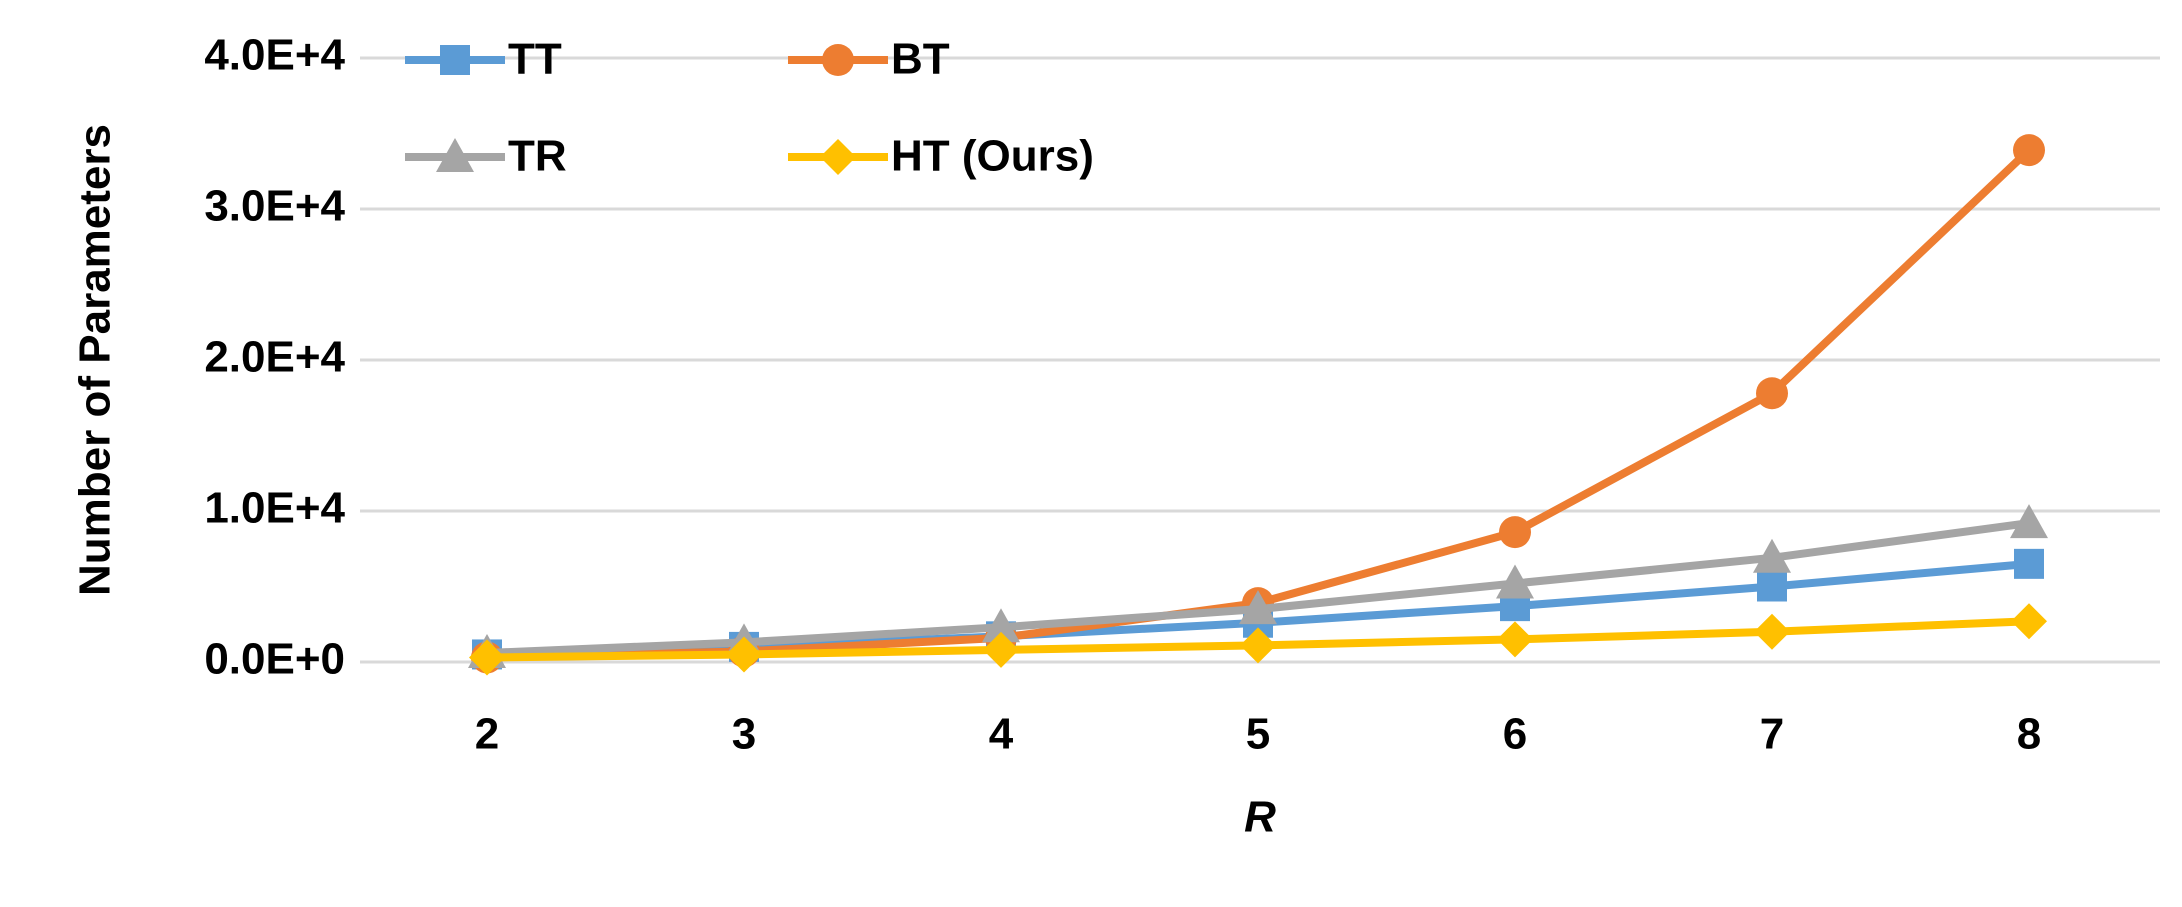 This screenshot has width=2182, height=907. Describe the element at coordinates (744, 734) in the screenshot. I see `x-tick-label: 3` at that location.